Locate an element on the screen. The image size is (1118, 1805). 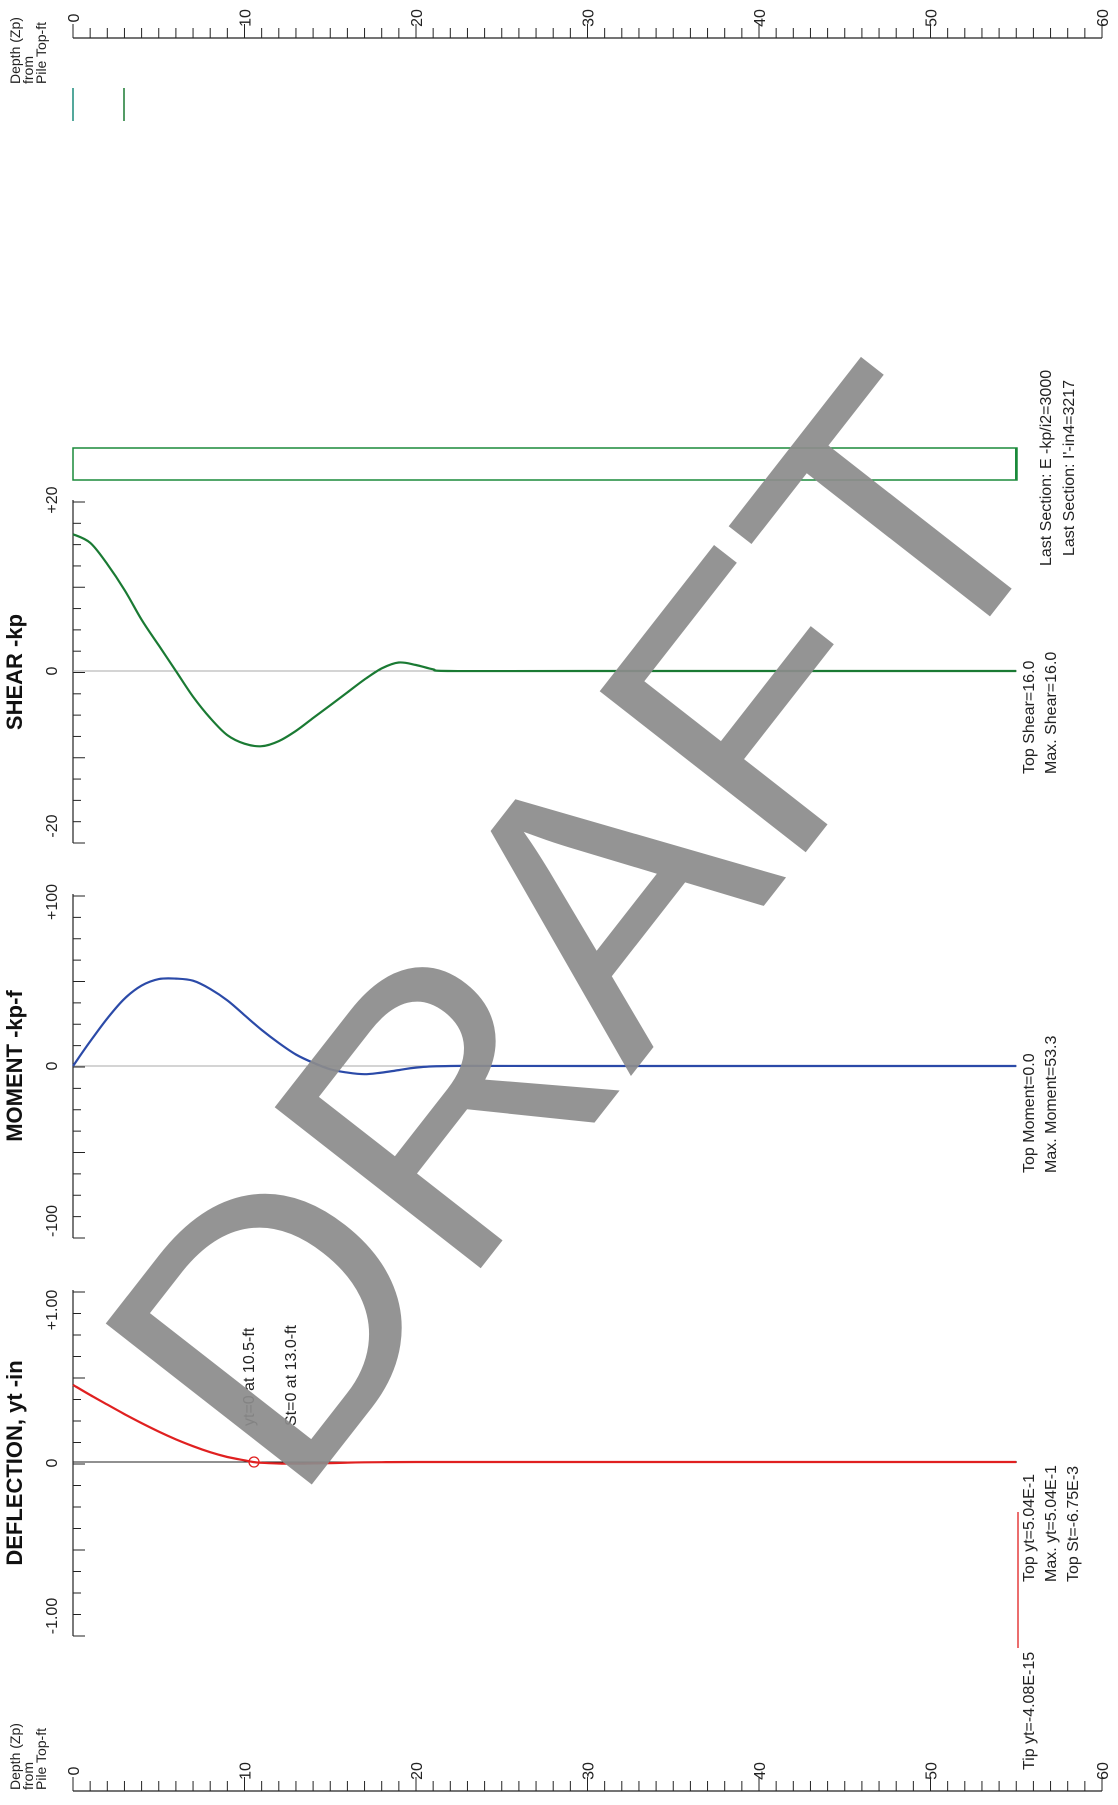
moment-minor-ticks is located at coordinates (79, 1067).